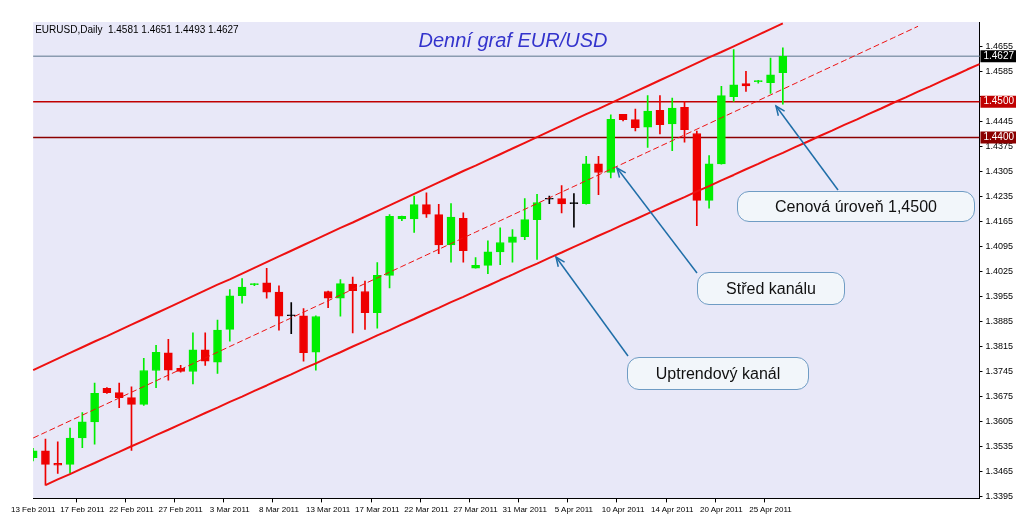  What do you see at coordinates (279, 510) in the screenshot?
I see `x-tick-label: 8 Mar 2011` at bounding box center [279, 510].